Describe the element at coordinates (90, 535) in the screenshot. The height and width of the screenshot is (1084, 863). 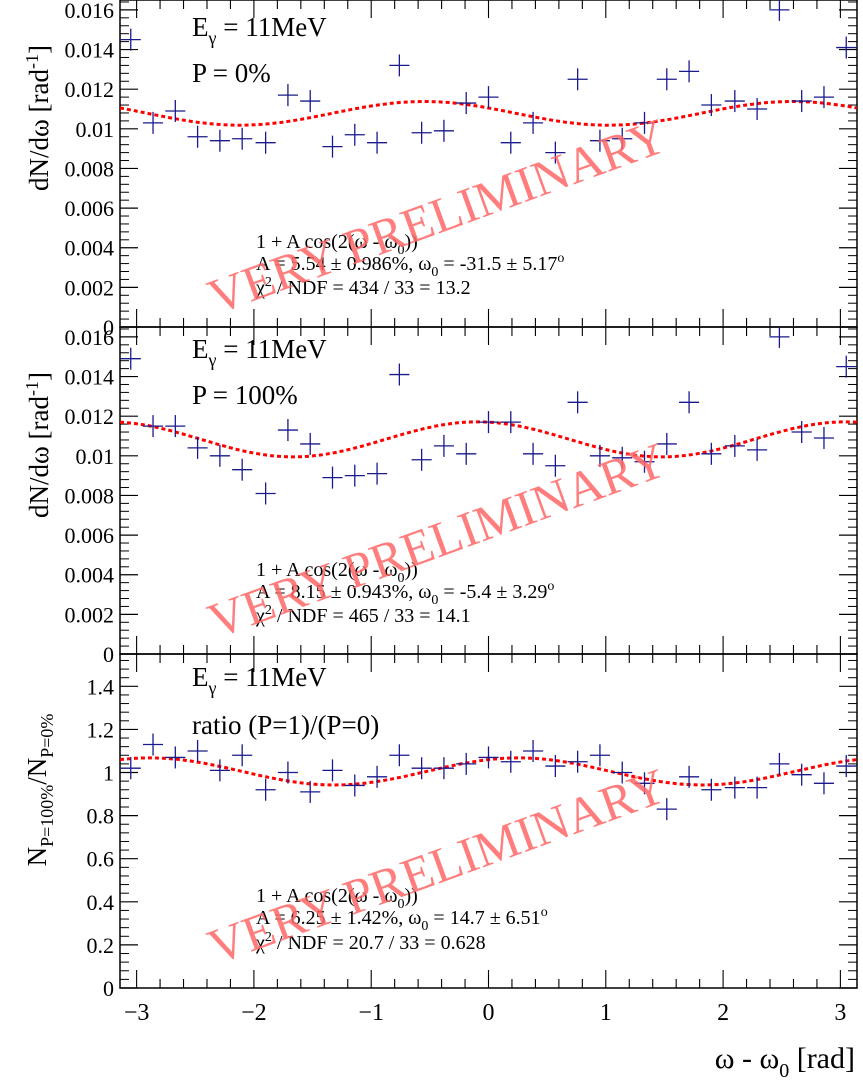
I see `y-tick-label: 0.006` at that location.